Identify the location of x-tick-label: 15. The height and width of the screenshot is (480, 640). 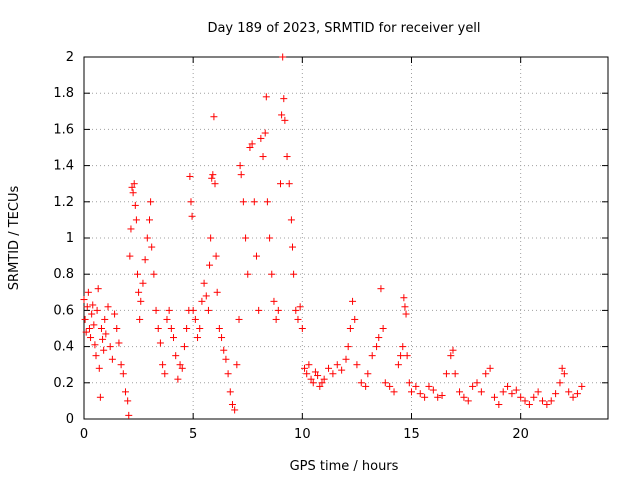
(411, 434).